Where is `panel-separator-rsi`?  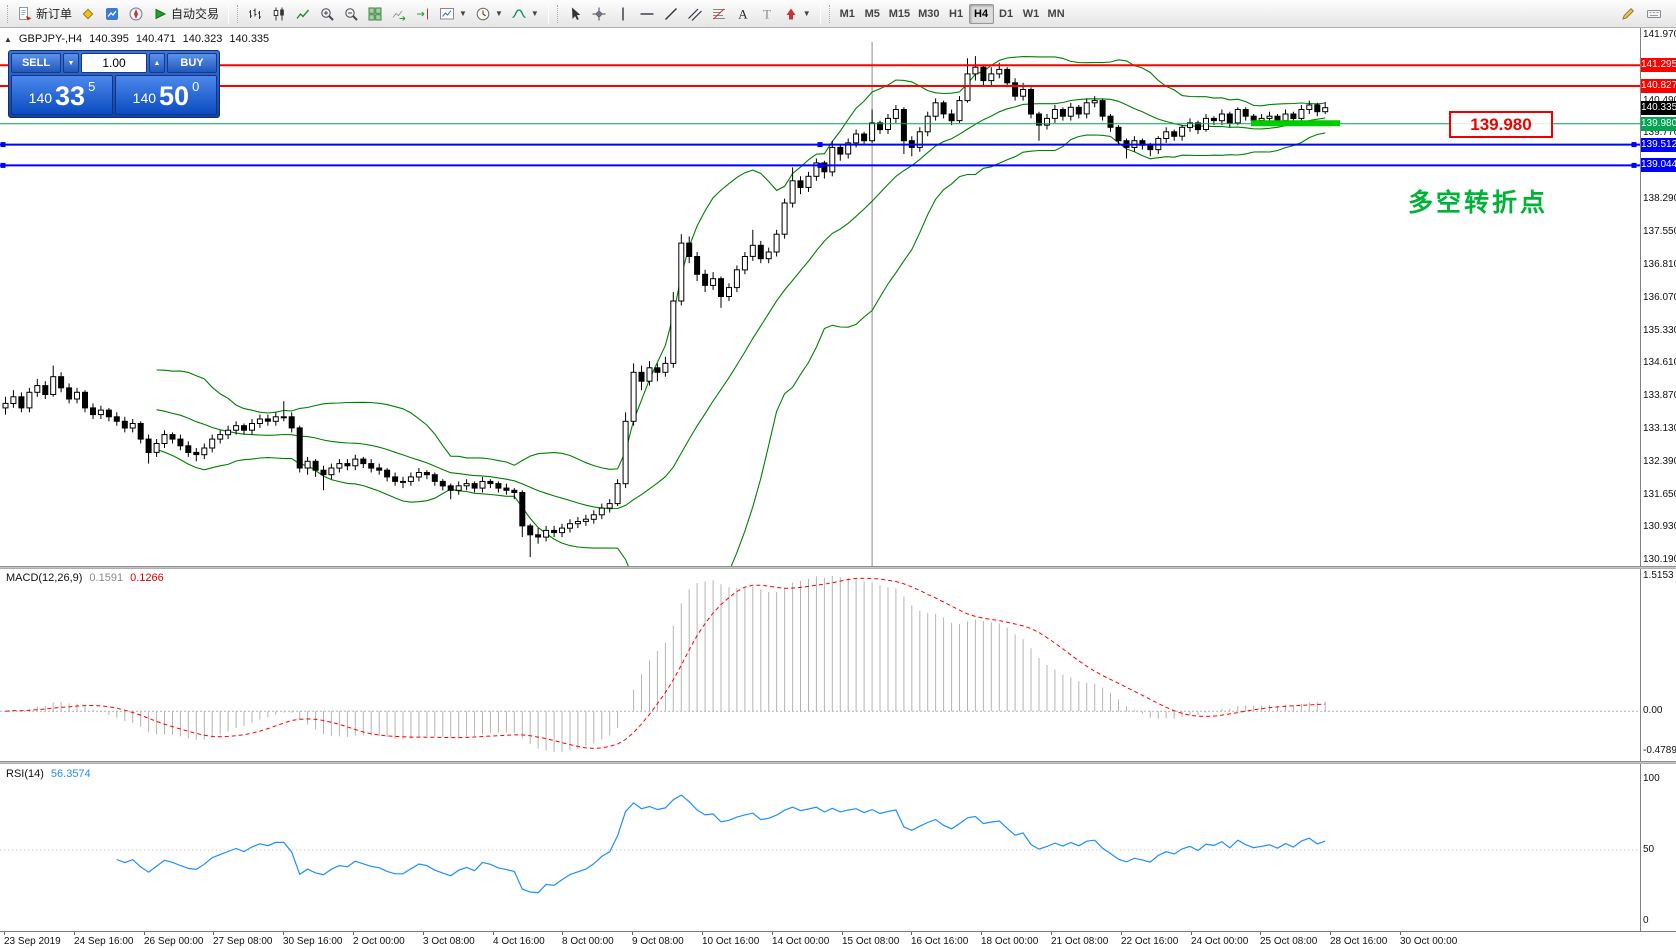
panel-separator-rsi is located at coordinates (838, 762).